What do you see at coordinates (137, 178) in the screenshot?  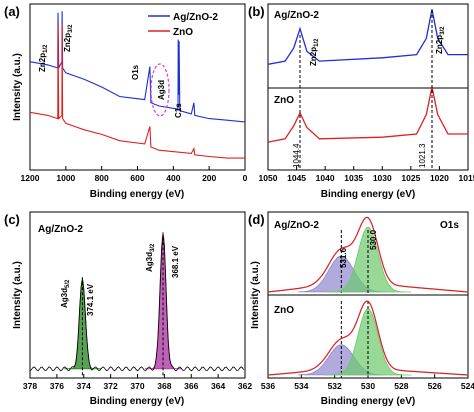 I see `a-tick-label-3: 600` at bounding box center [137, 178].